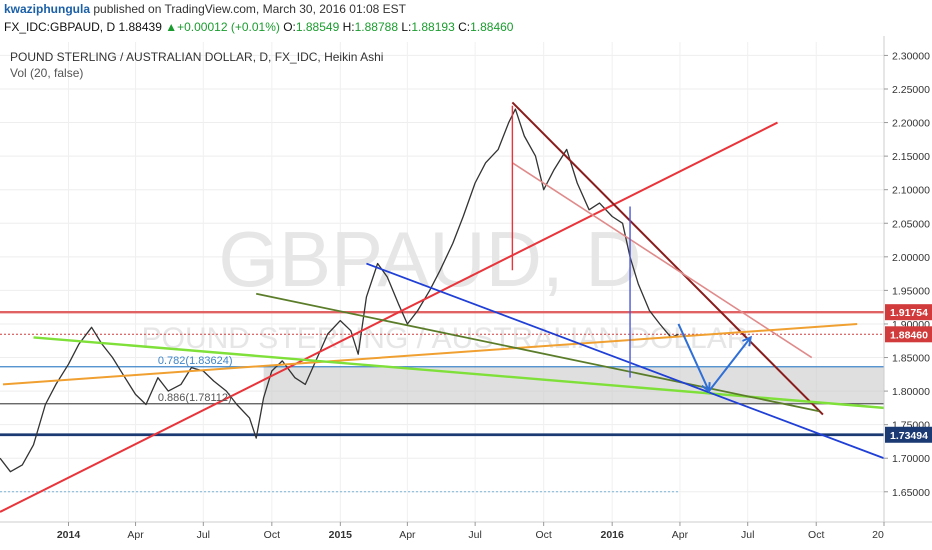  Describe the element at coordinates (911, 124) in the screenshot. I see `y-tick-label: 2.20000` at that location.